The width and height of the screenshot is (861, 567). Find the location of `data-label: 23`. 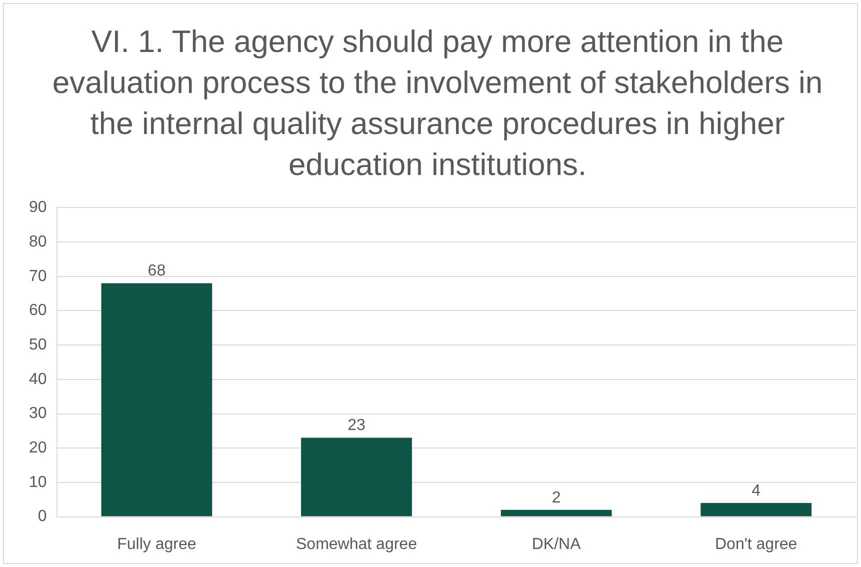

data-label: 23 is located at coordinates (357, 425).